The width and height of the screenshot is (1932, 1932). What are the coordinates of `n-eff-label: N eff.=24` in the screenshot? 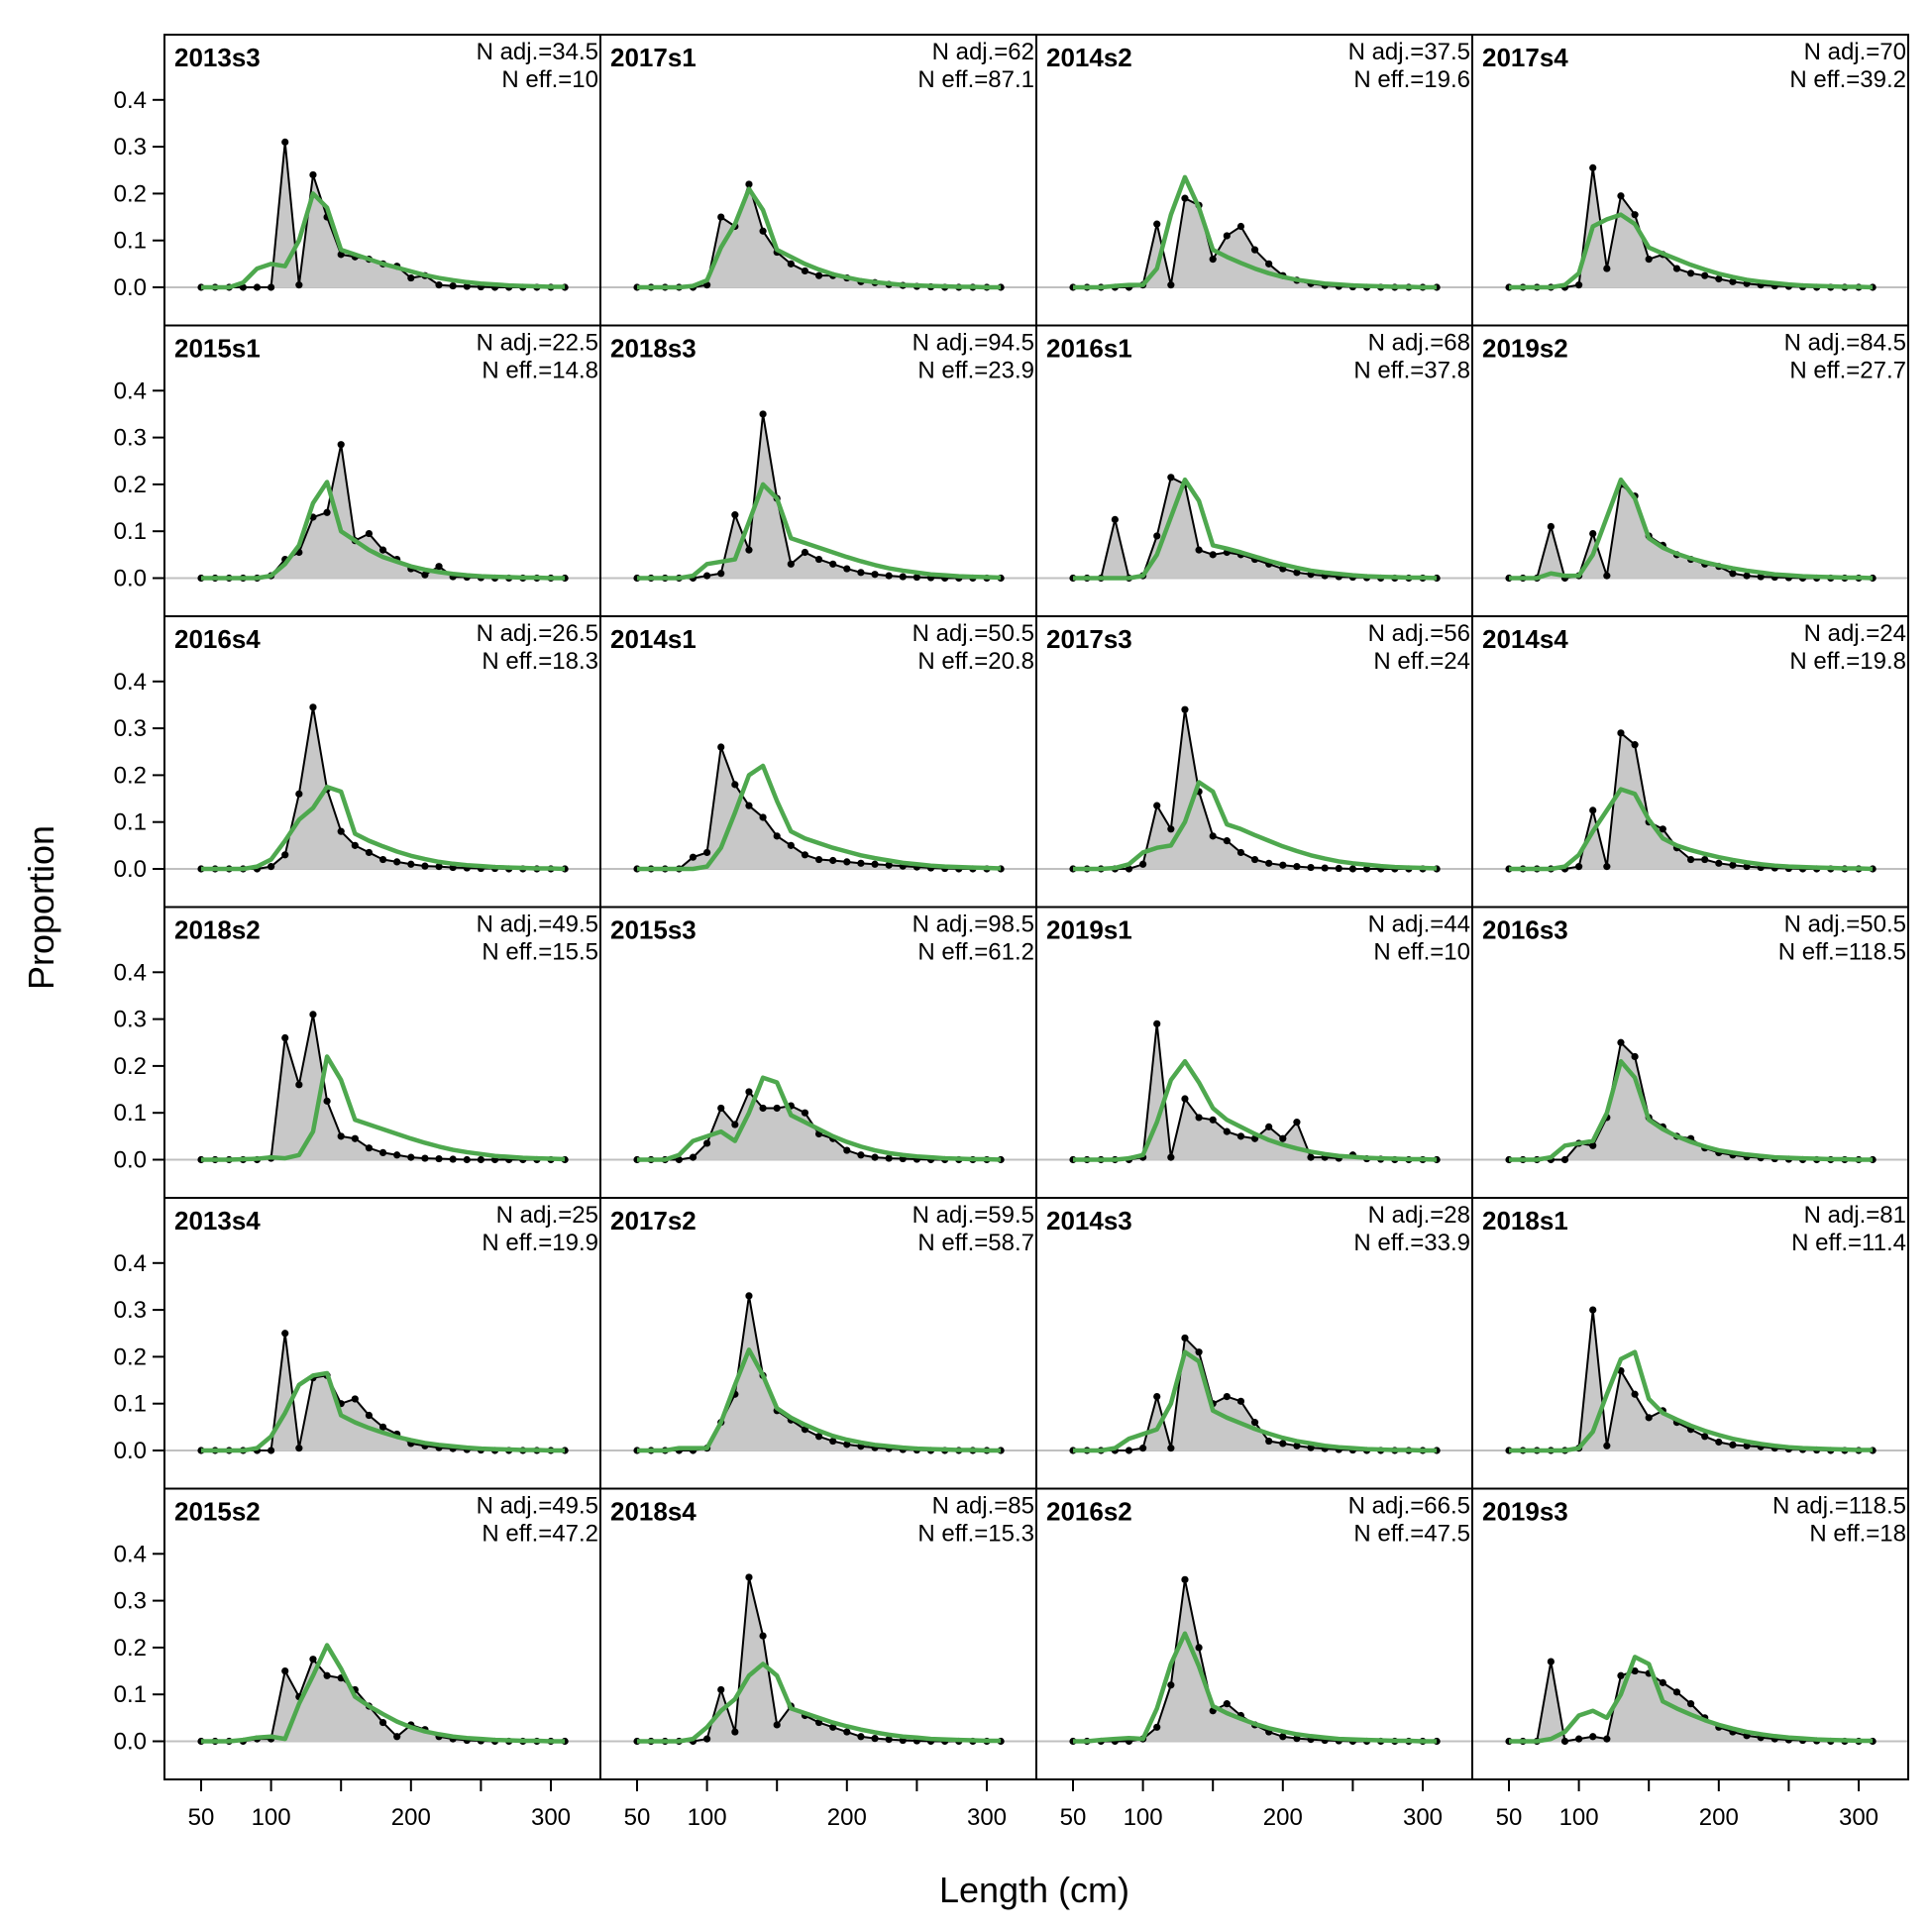 It's located at (1421, 661).